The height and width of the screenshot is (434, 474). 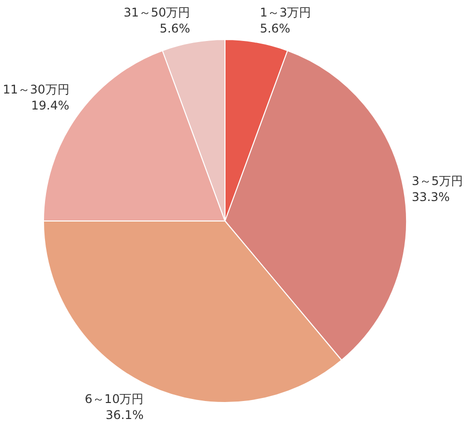 I want to click on data-label: 36.1%, so click(x=125, y=415).